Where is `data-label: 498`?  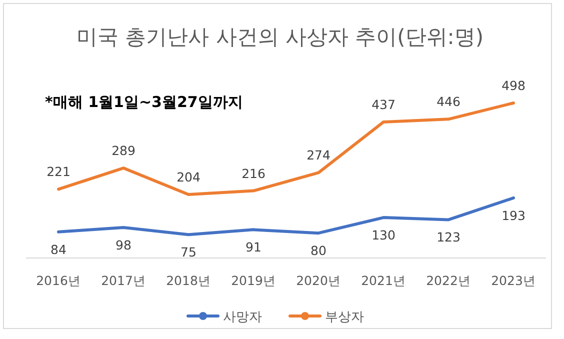 data-label: 498 is located at coordinates (514, 85).